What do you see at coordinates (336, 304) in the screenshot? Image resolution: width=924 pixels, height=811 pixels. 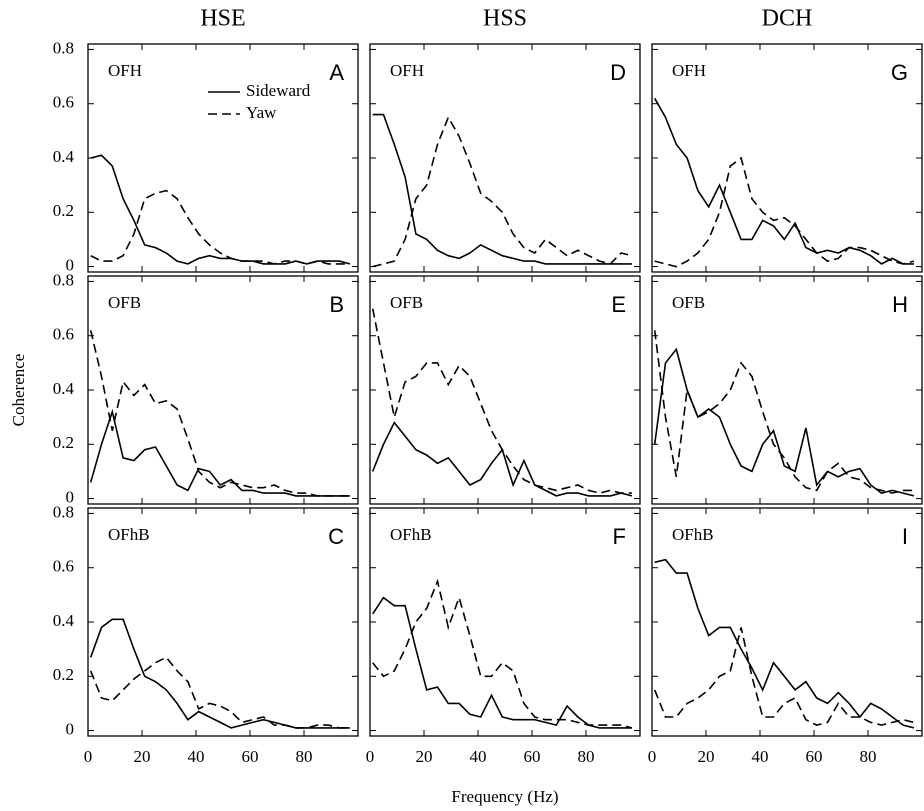 I see `panel-letter: B` at bounding box center [336, 304].